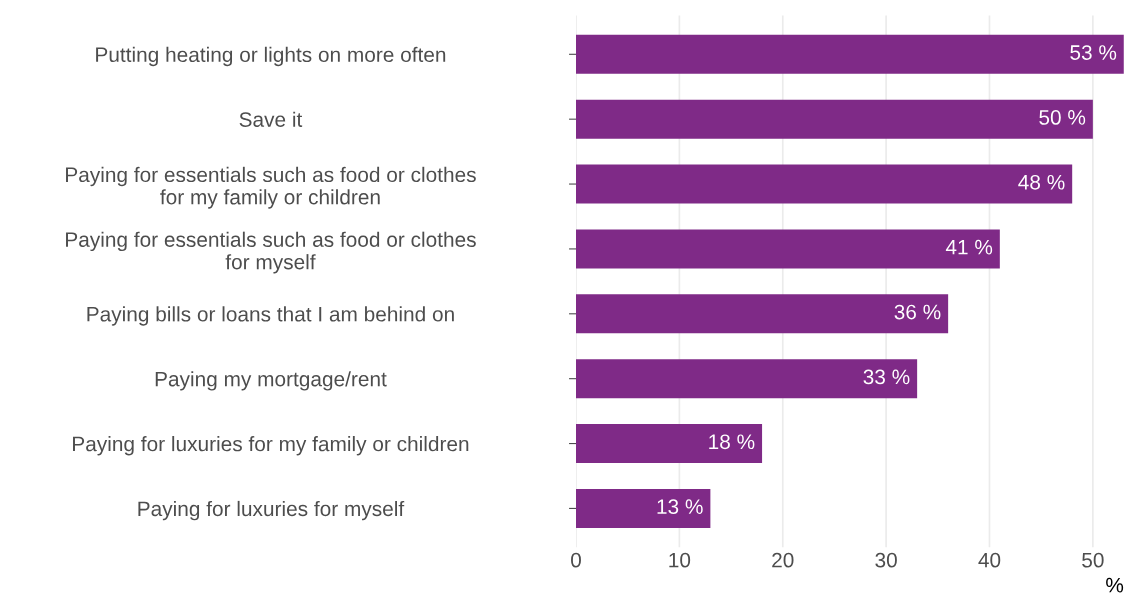 The height and width of the screenshot is (615, 1125). I want to click on data-label: 33 %, so click(886, 377).